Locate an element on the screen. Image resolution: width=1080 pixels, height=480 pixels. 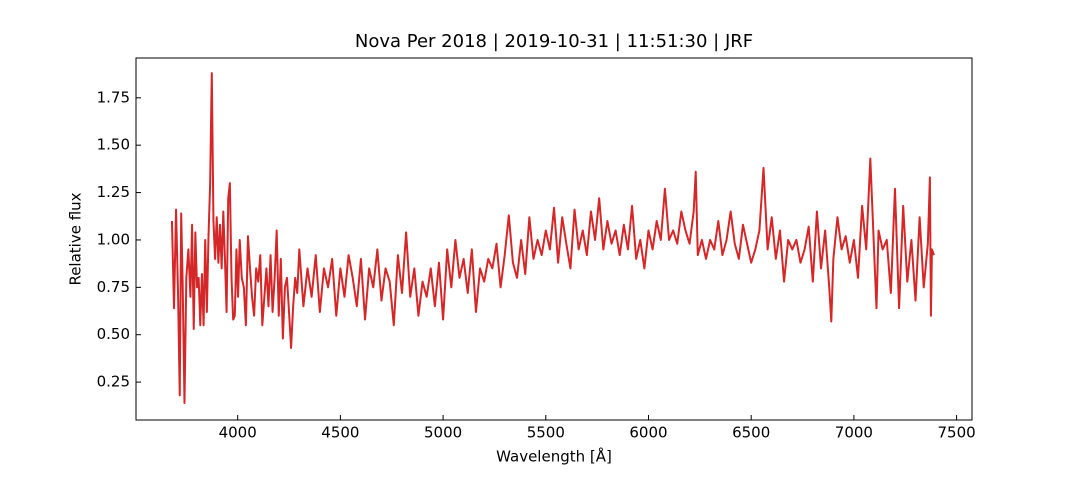
x-tick-label: 6000 is located at coordinates (648, 433).